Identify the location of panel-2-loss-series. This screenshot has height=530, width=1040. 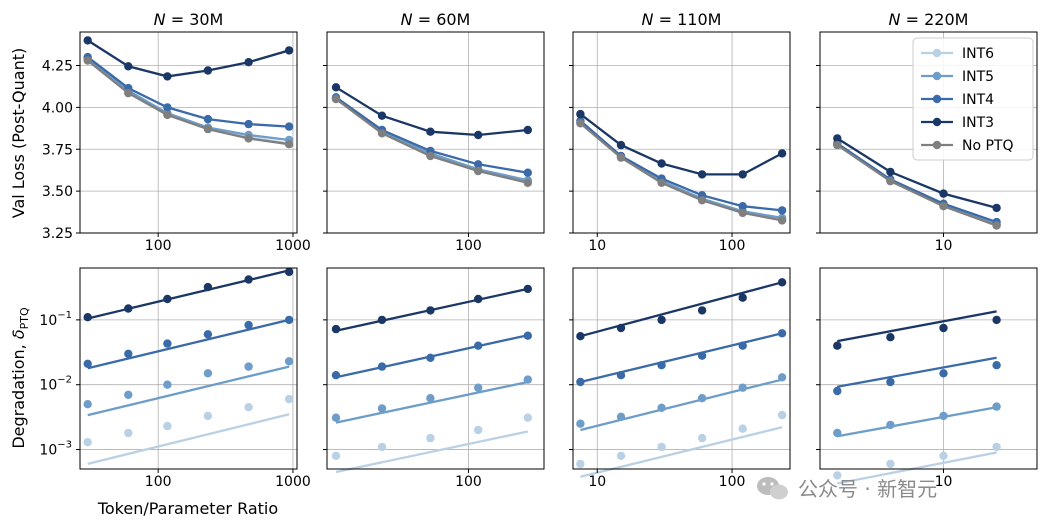
(431, 135).